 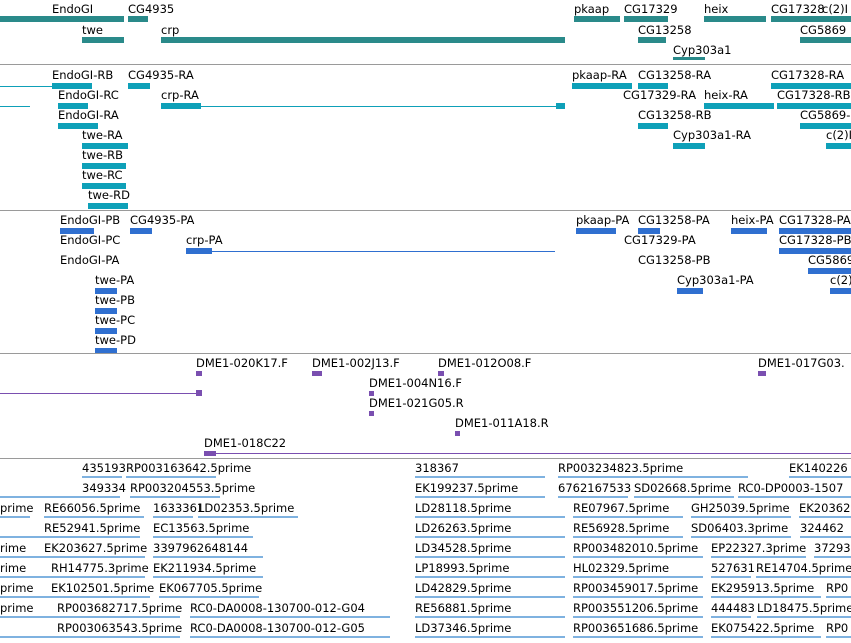 What do you see at coordinates (245, 443) in the screenshot?
I see `feature-label: DME1-018C22` at bounding box center [245, 443].